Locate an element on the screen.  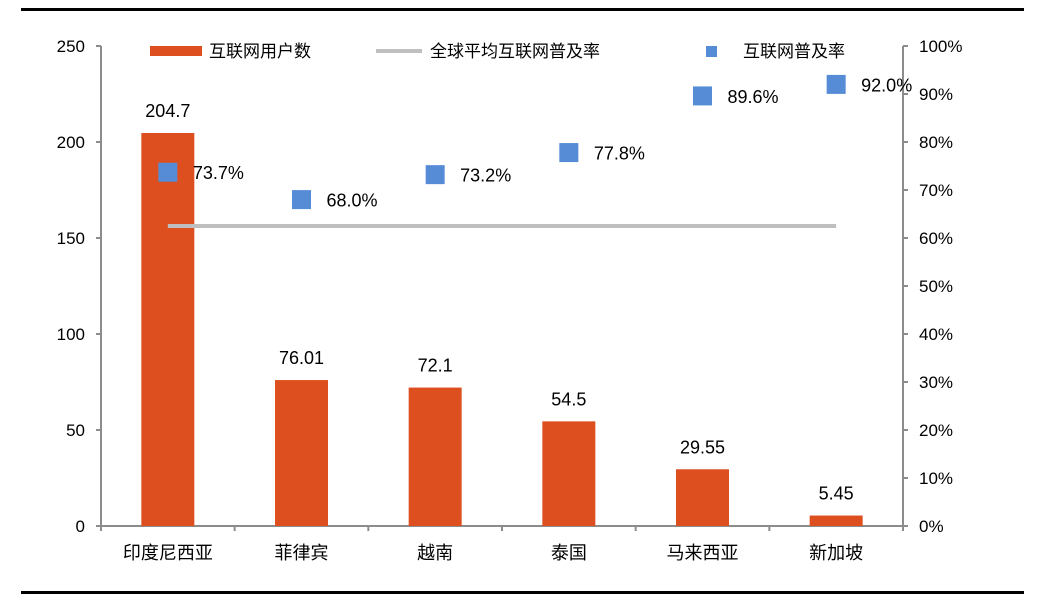
right-tick-label: 40% is located at coordinates (936, 334).